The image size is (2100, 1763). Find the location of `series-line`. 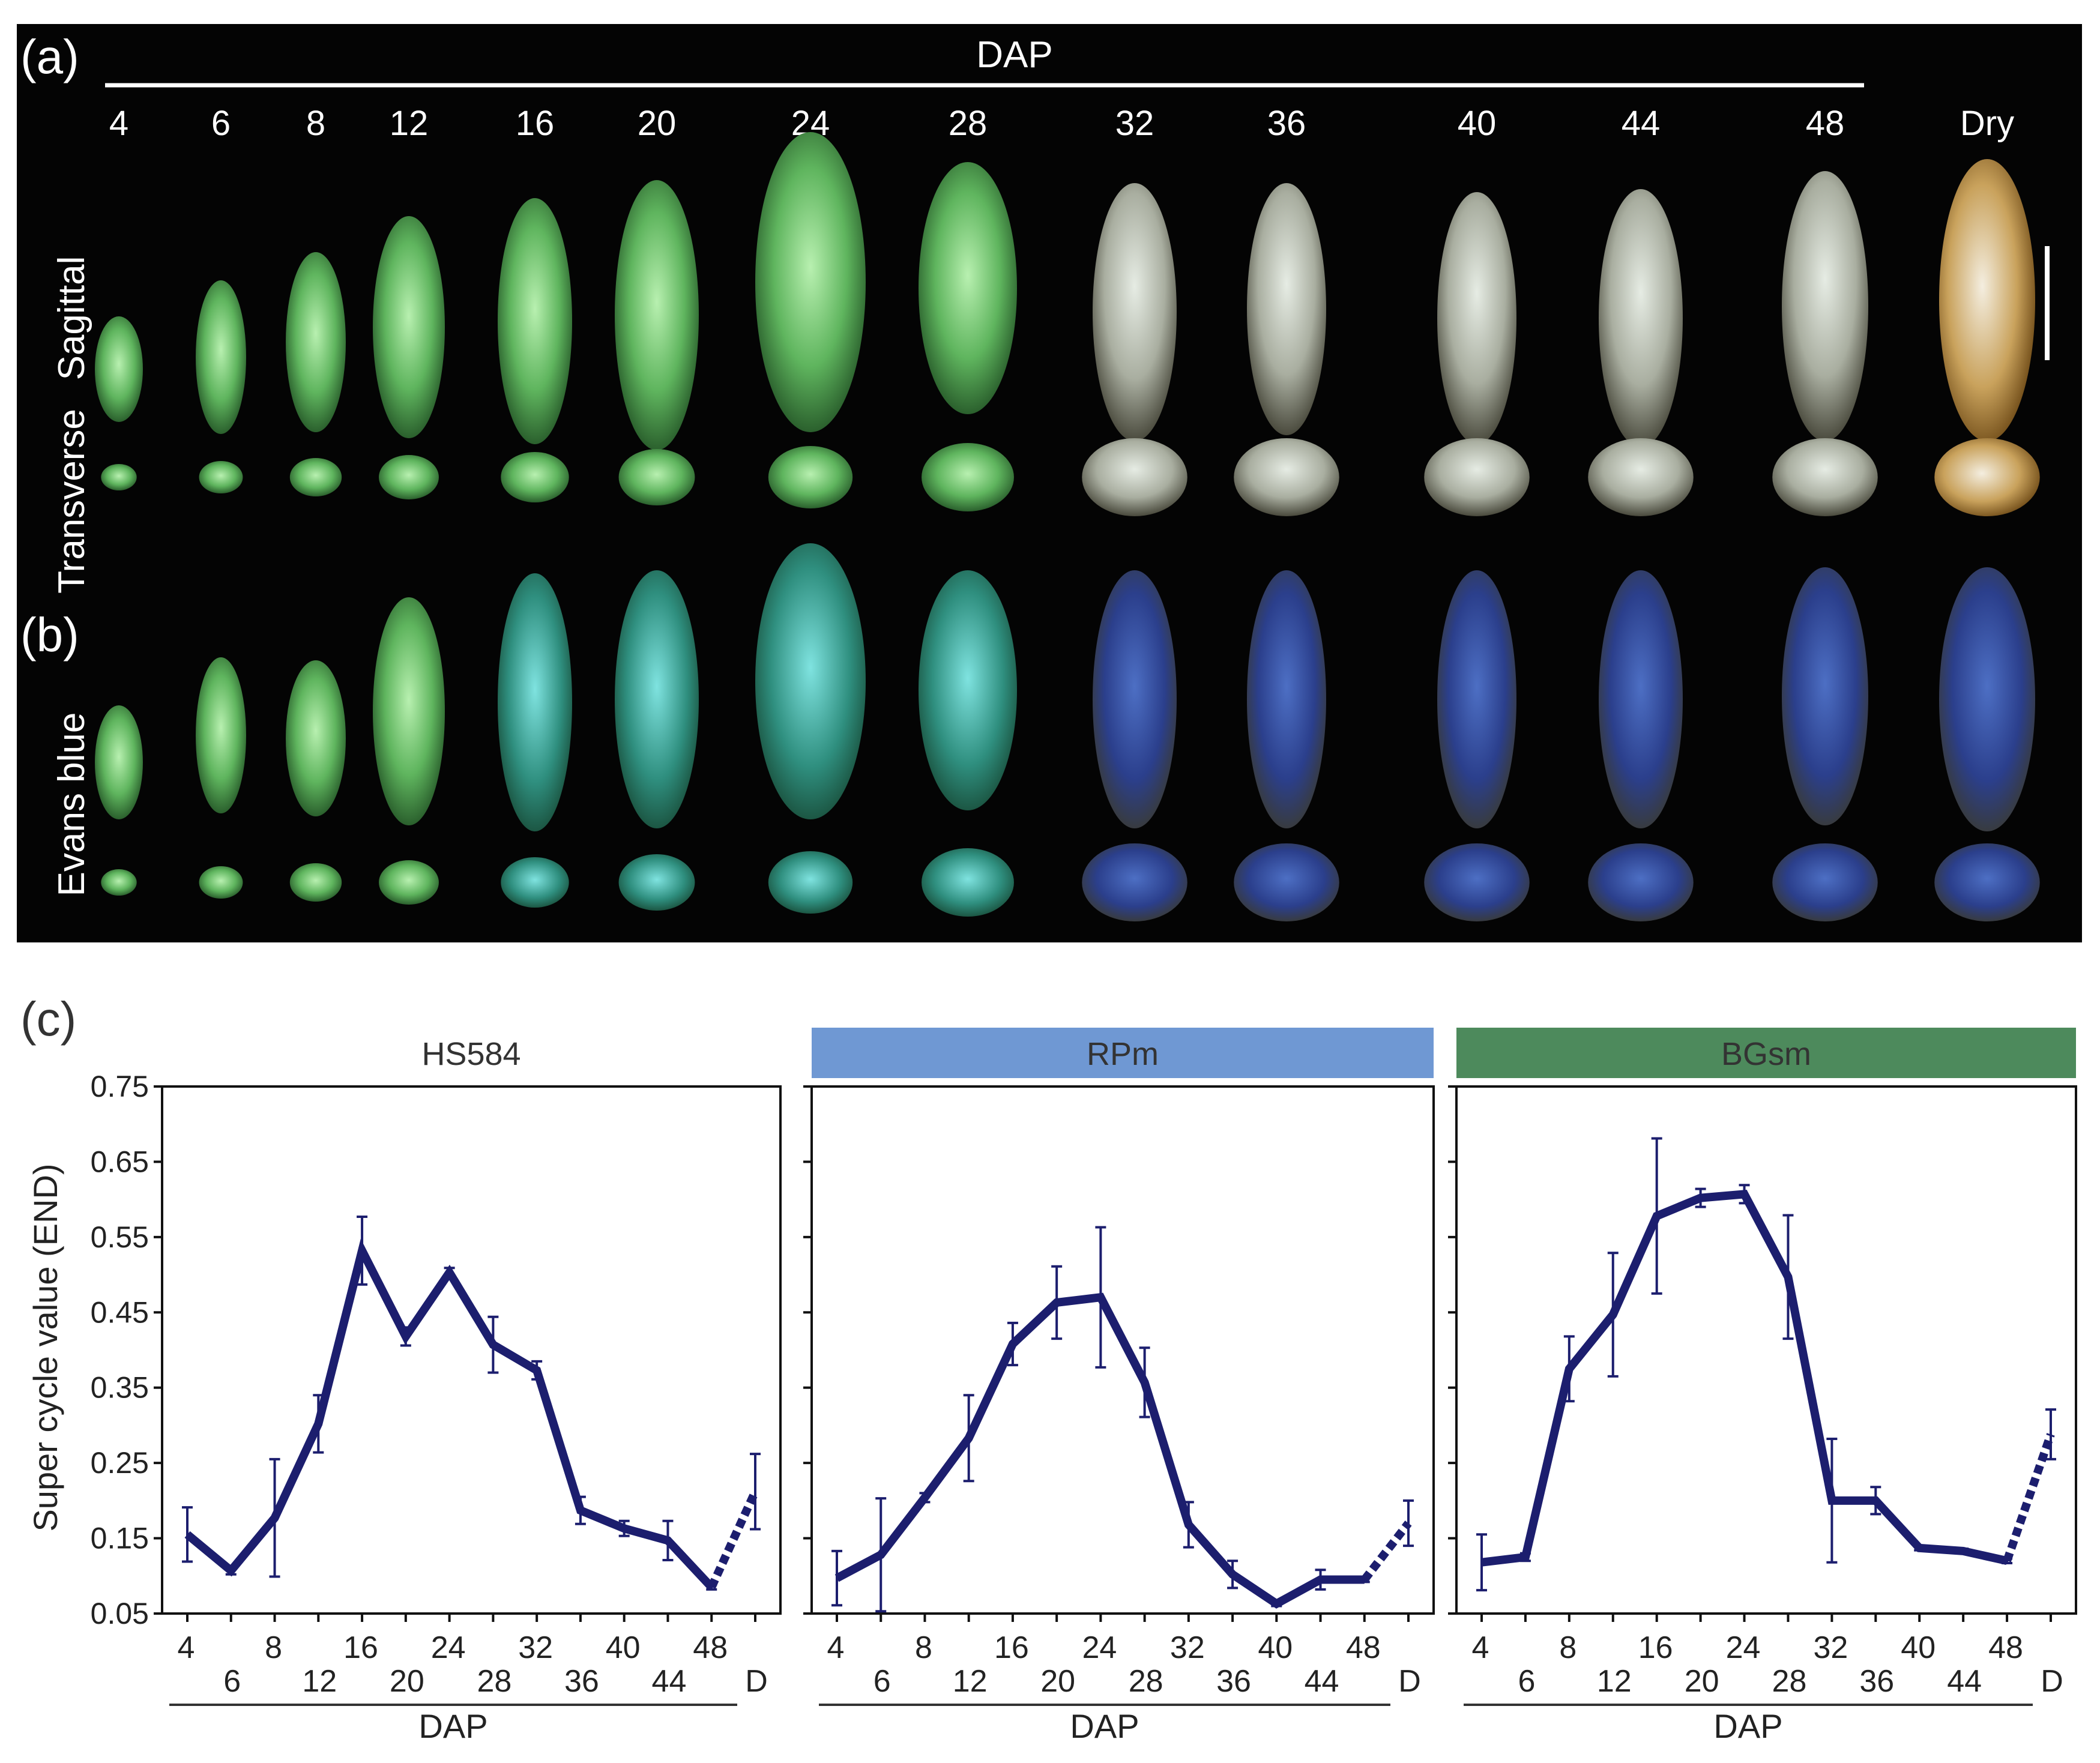

series-line is located at coordinates (1099, 1451).